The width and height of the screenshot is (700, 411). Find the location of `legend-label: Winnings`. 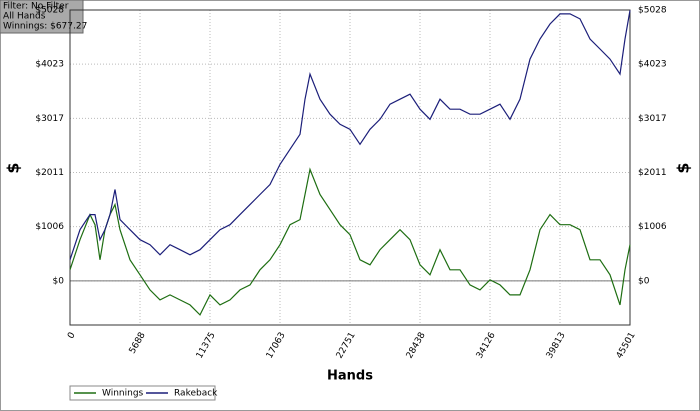

legend-label: Winnings is located at coordinates (123, 394).